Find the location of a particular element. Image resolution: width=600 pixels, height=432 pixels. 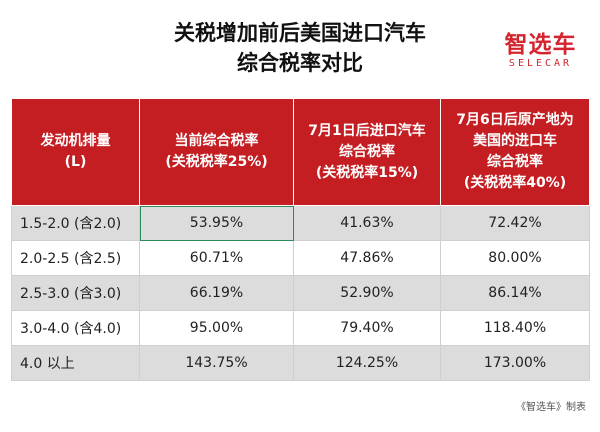

cell-july1-rate: 41.63% is located at coordinates (367, 223).